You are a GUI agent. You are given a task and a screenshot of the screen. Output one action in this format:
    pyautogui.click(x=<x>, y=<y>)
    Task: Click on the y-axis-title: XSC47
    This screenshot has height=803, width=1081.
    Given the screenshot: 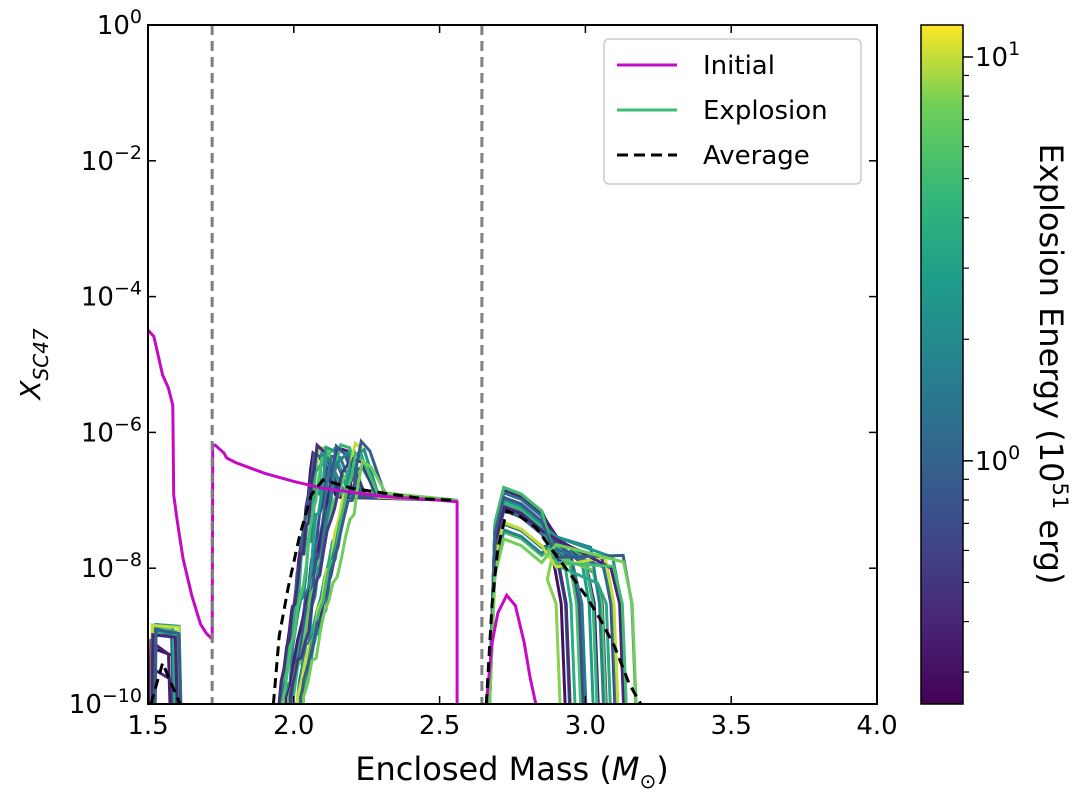 What is the action you would take?
    pyautogui.click(x=33, y=365)
    